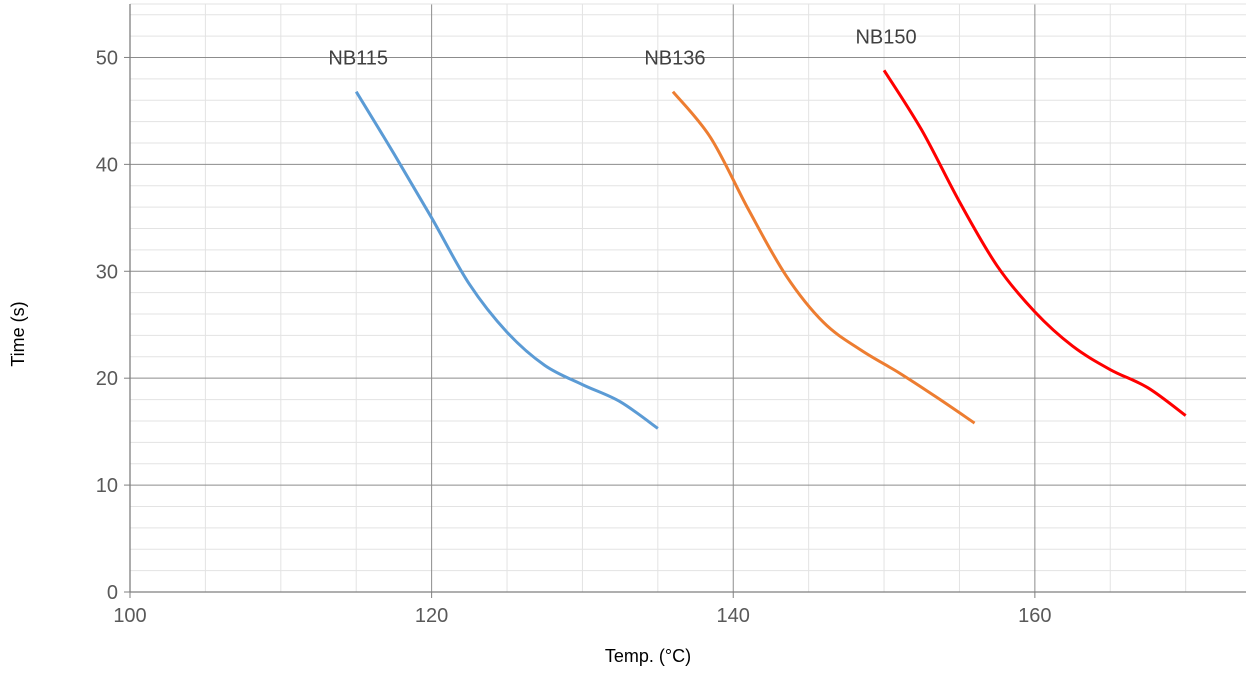  Describe the element at coordinates (1034, 243) in the screenshot. I see `series-line-nb150` at that location.